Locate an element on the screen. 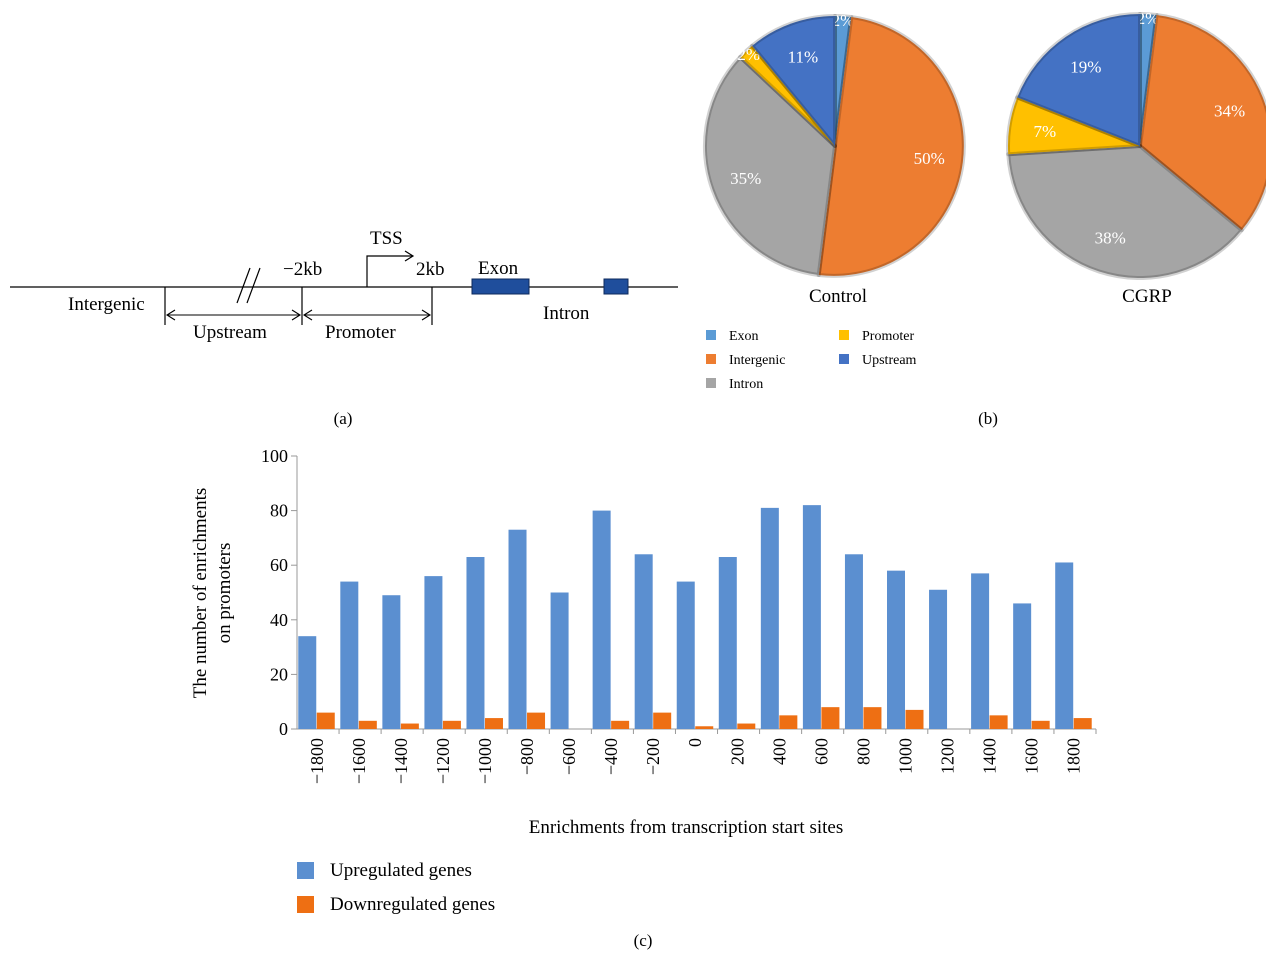  pie-cgrp-title: CGRP is located at coordinates (1147, 296).